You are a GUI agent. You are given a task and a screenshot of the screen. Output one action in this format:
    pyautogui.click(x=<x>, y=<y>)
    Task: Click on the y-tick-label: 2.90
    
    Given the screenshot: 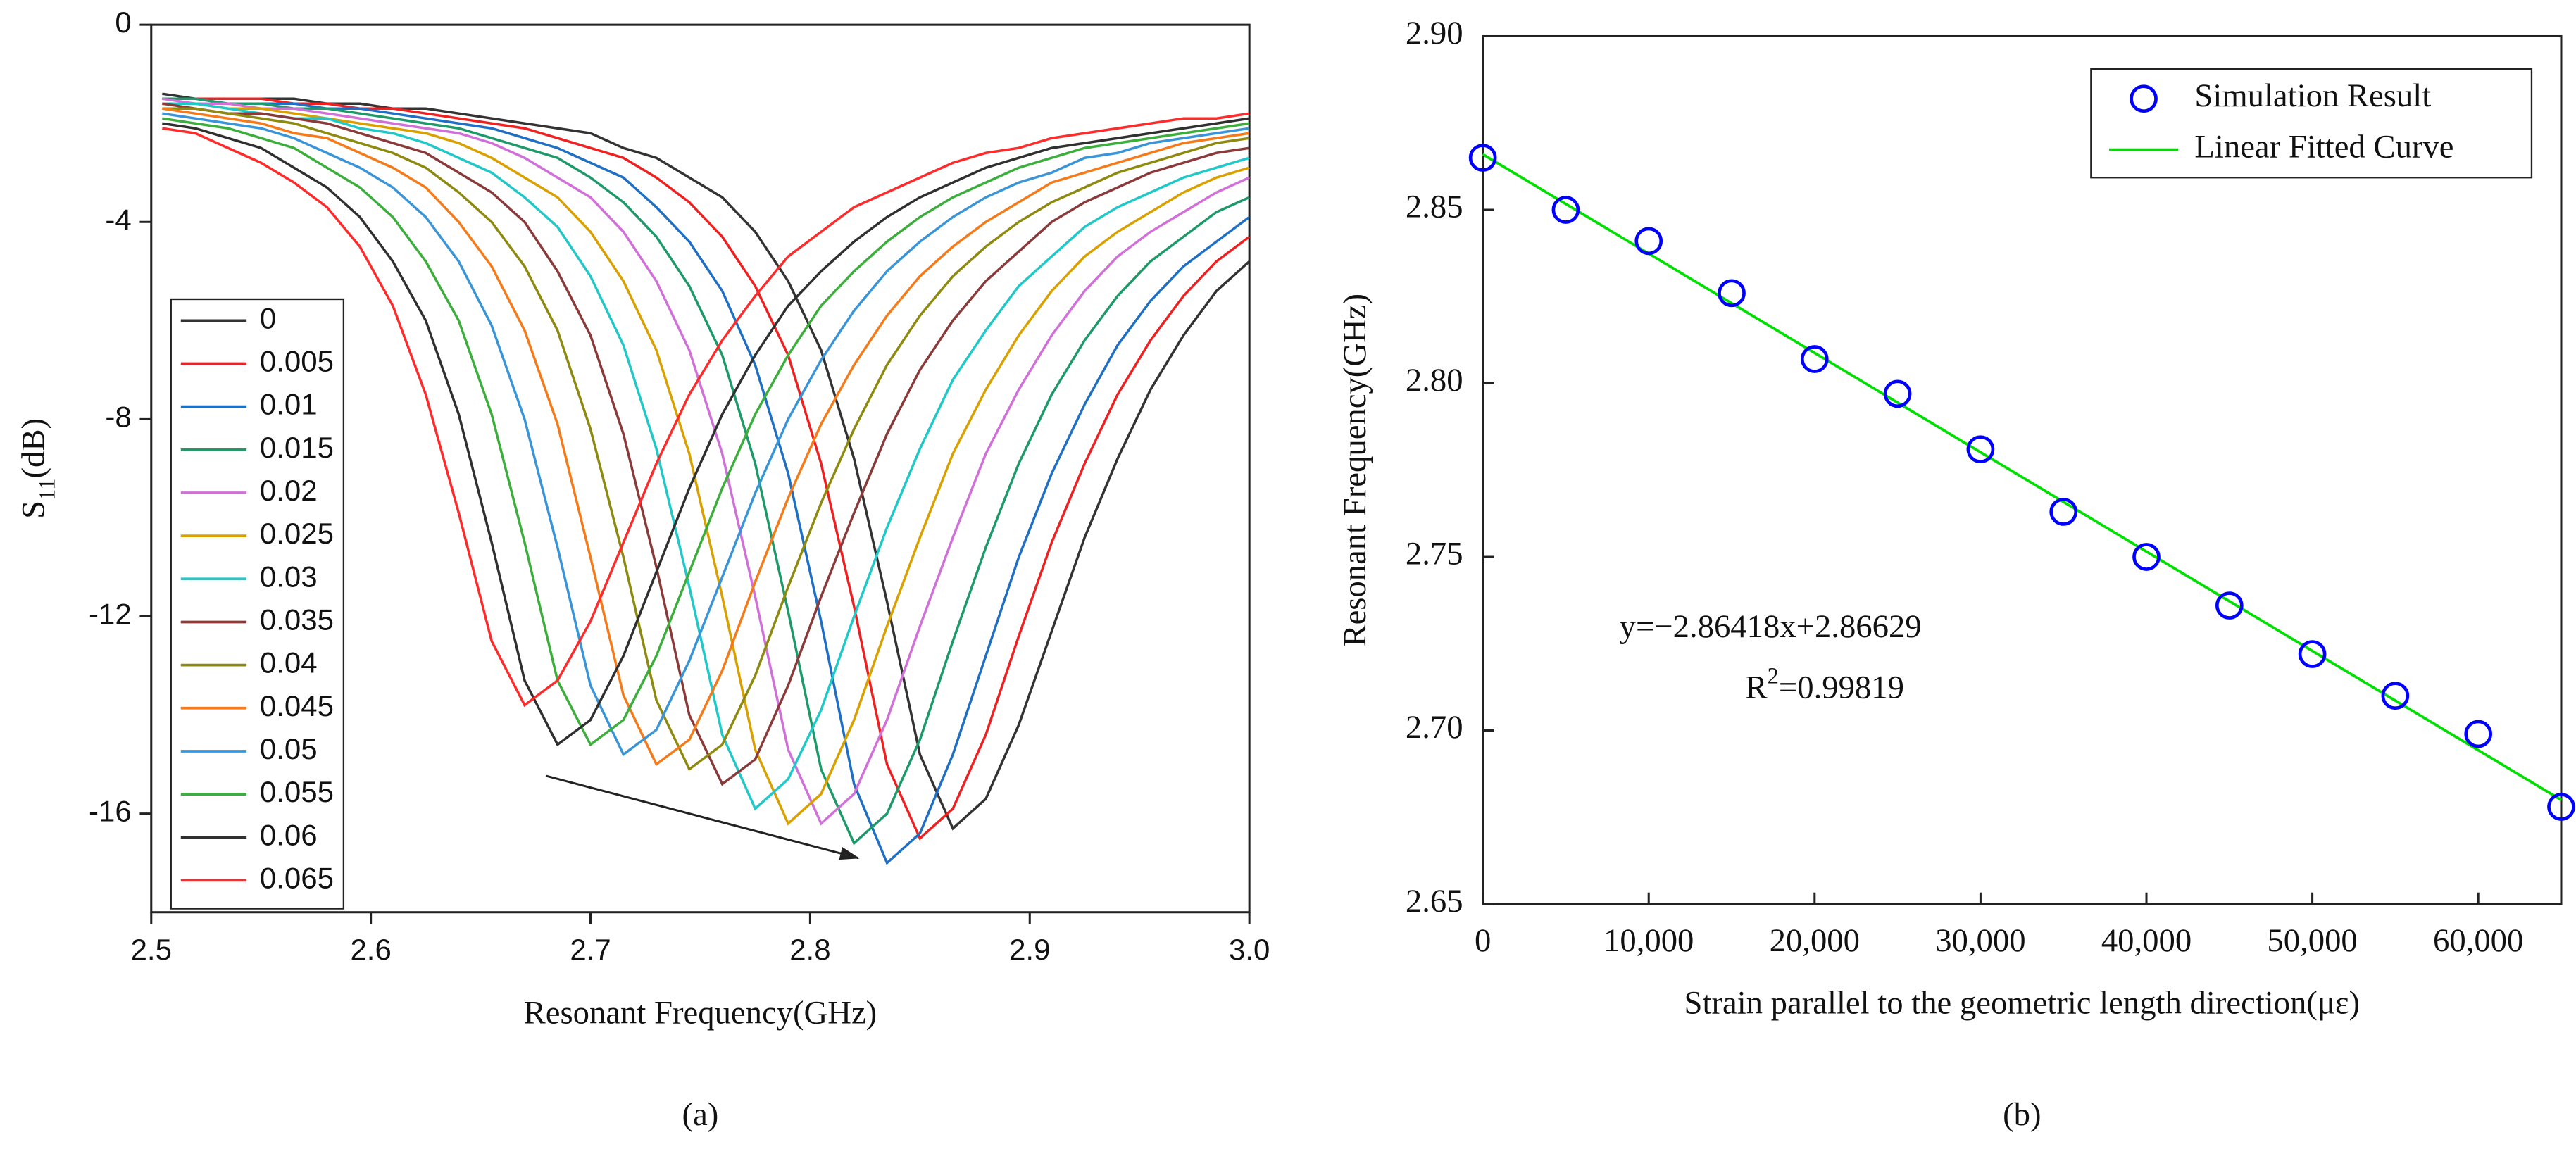 What is the action you would take?
    pyautogui.click(x=1434, y=33)
    